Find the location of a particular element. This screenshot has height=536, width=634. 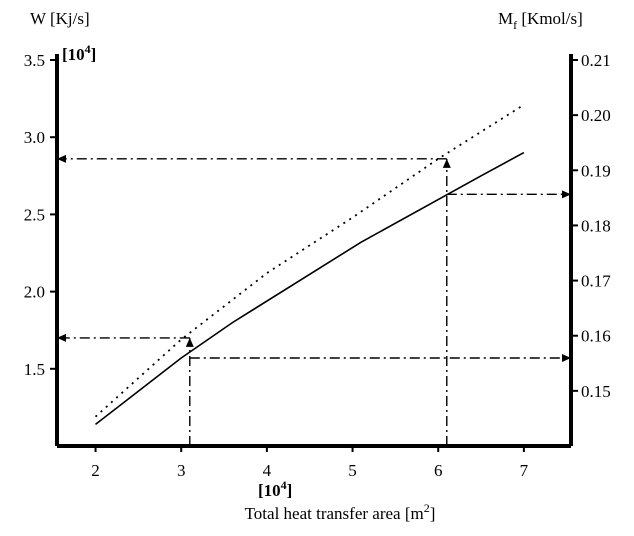

y-right-tick-label: 0.16 is located at coordinates (596, 336).